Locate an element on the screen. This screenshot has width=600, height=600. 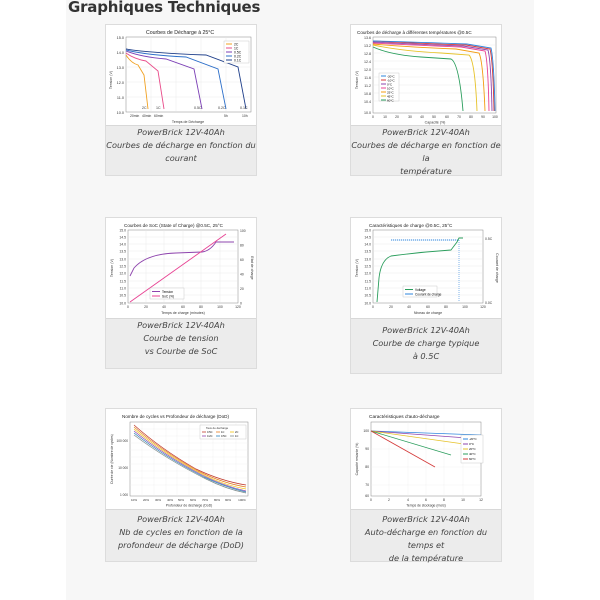
x-axis-label: Temps de Décharge is located at coordinates (188, 122).